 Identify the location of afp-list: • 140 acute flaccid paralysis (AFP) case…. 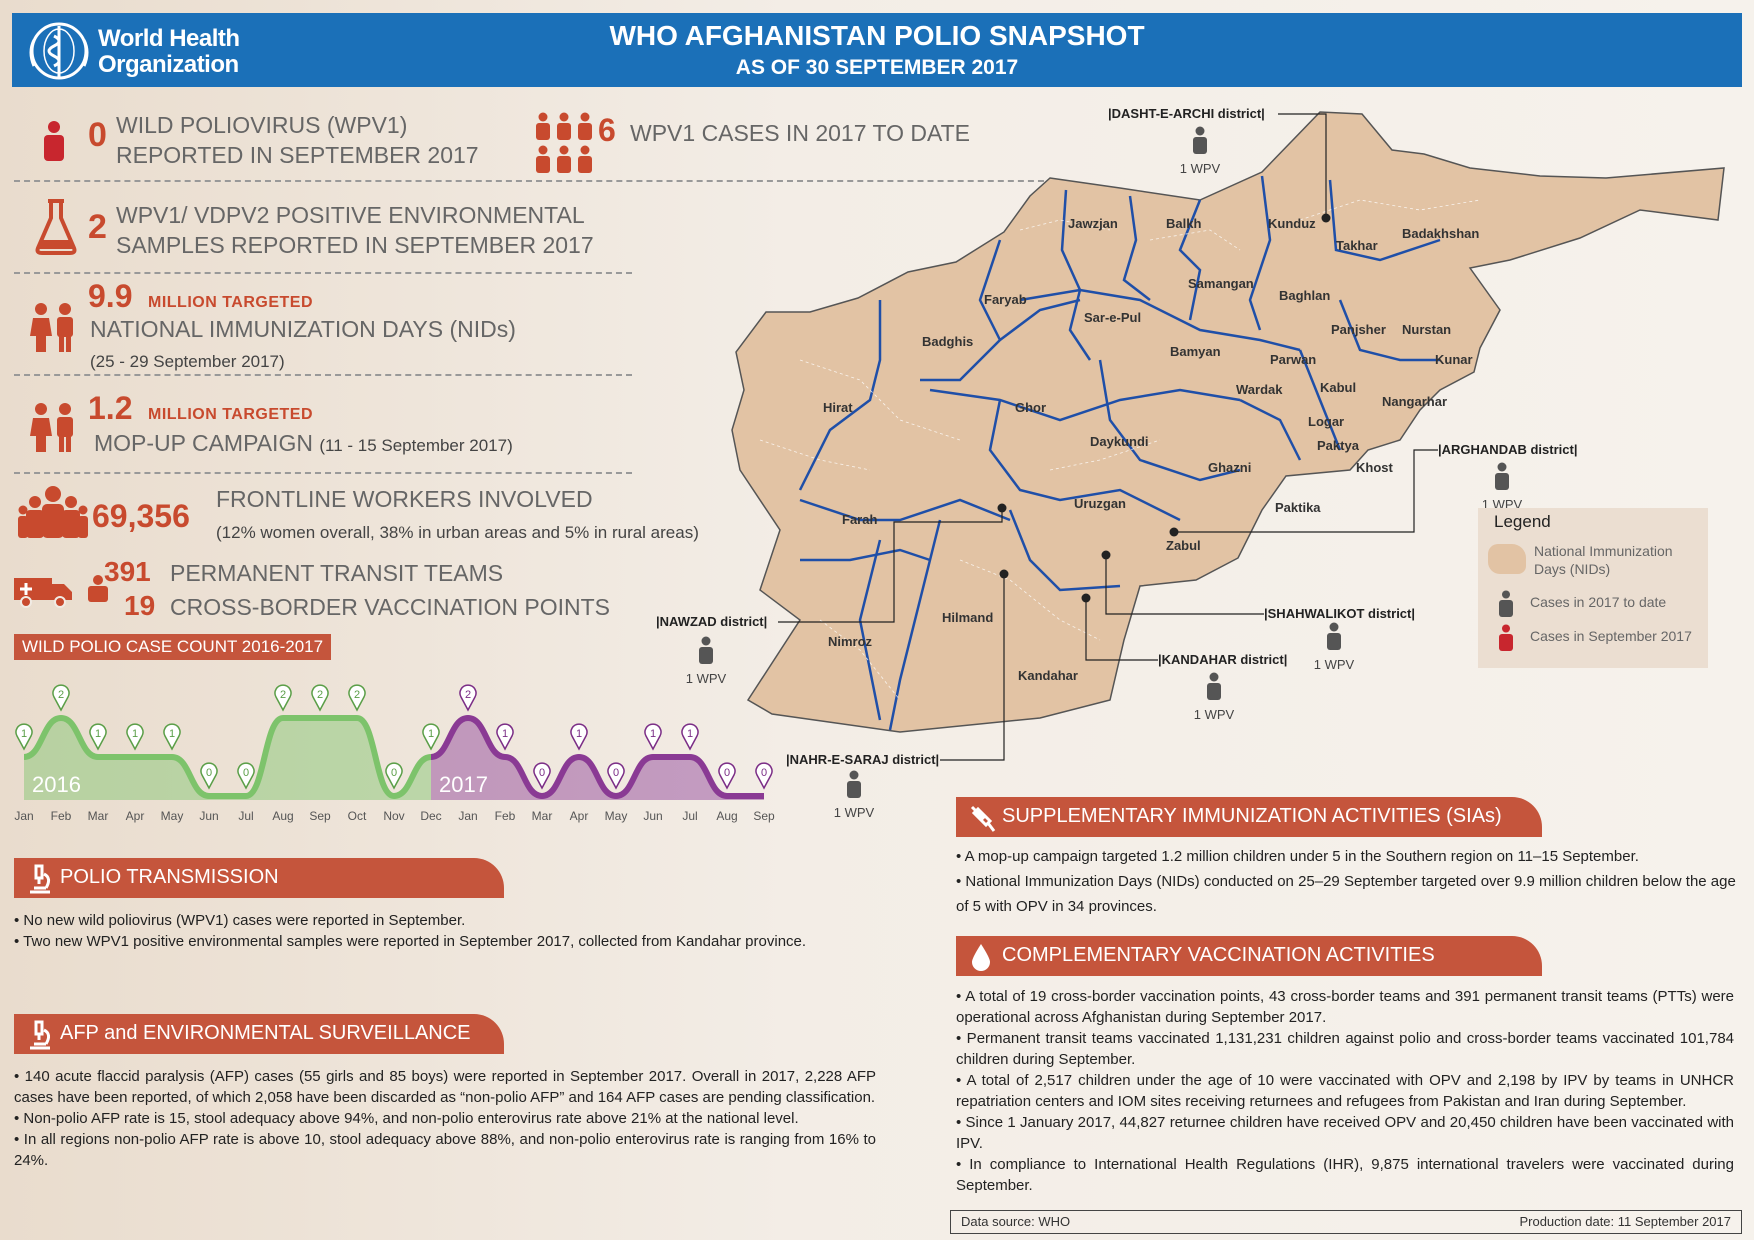
(445, 1118).